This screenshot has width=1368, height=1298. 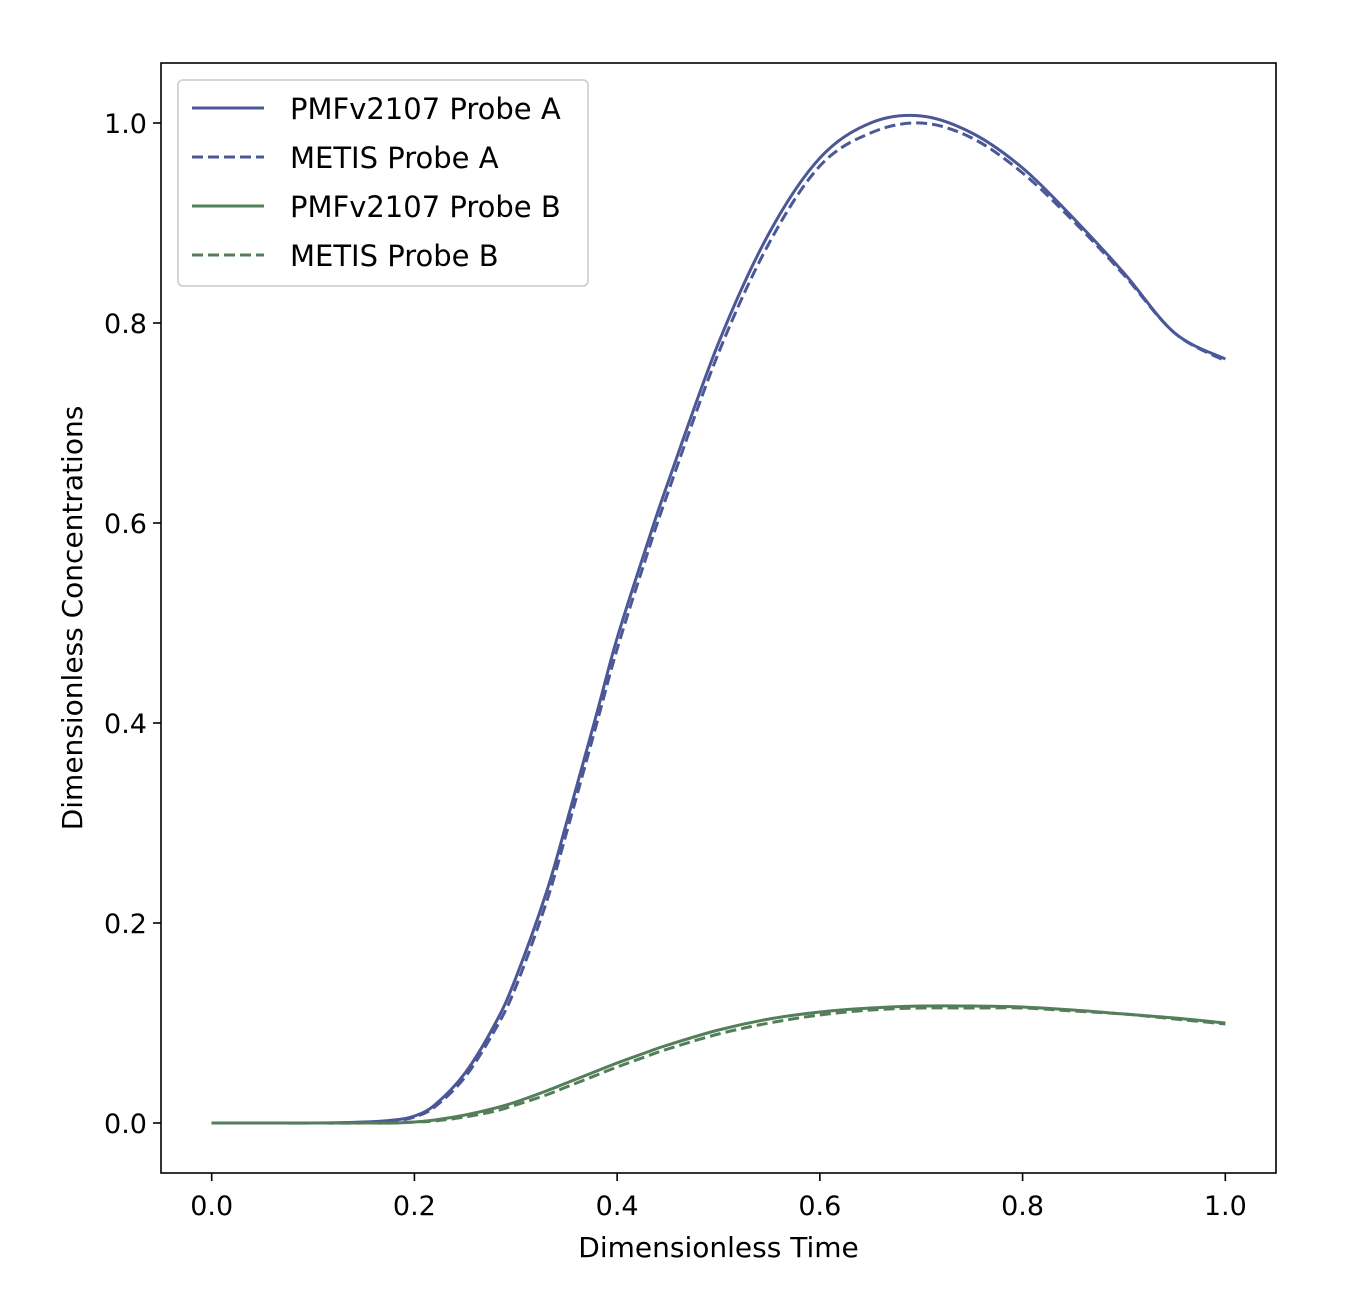 What do you see at coordinates (425, 109) in the screenshot?
I see `legend-label: PMFv2107 Probe A` at bounding box center [425, 109].